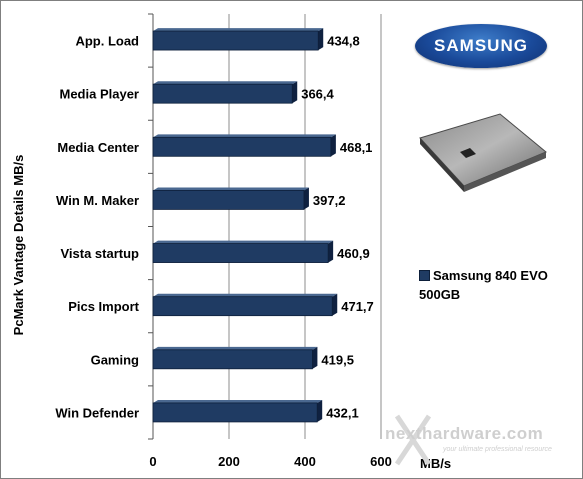 The height and width of the screenshot is (479, 583). Describe the element at coordinates (100, 94) in the screenshot. I see `category-label: Media Player` at that location.